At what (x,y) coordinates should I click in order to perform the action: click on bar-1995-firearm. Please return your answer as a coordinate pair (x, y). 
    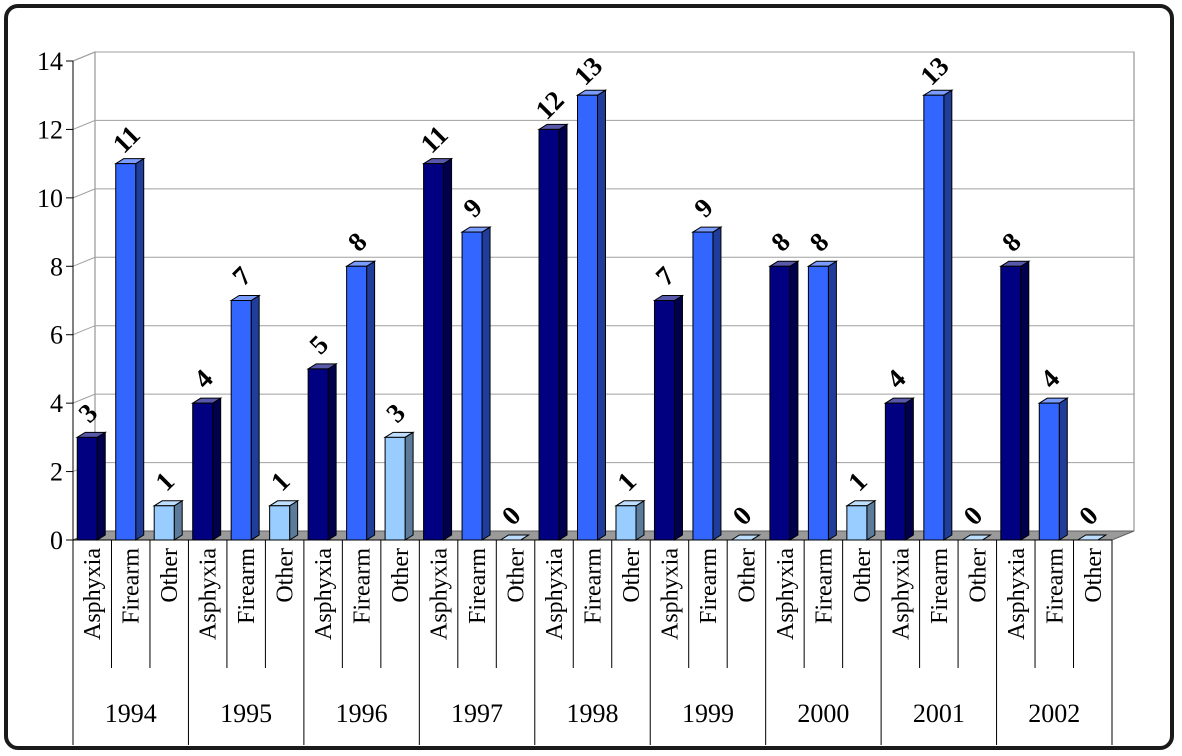
    Looking at the image, I should click on (245, 417).